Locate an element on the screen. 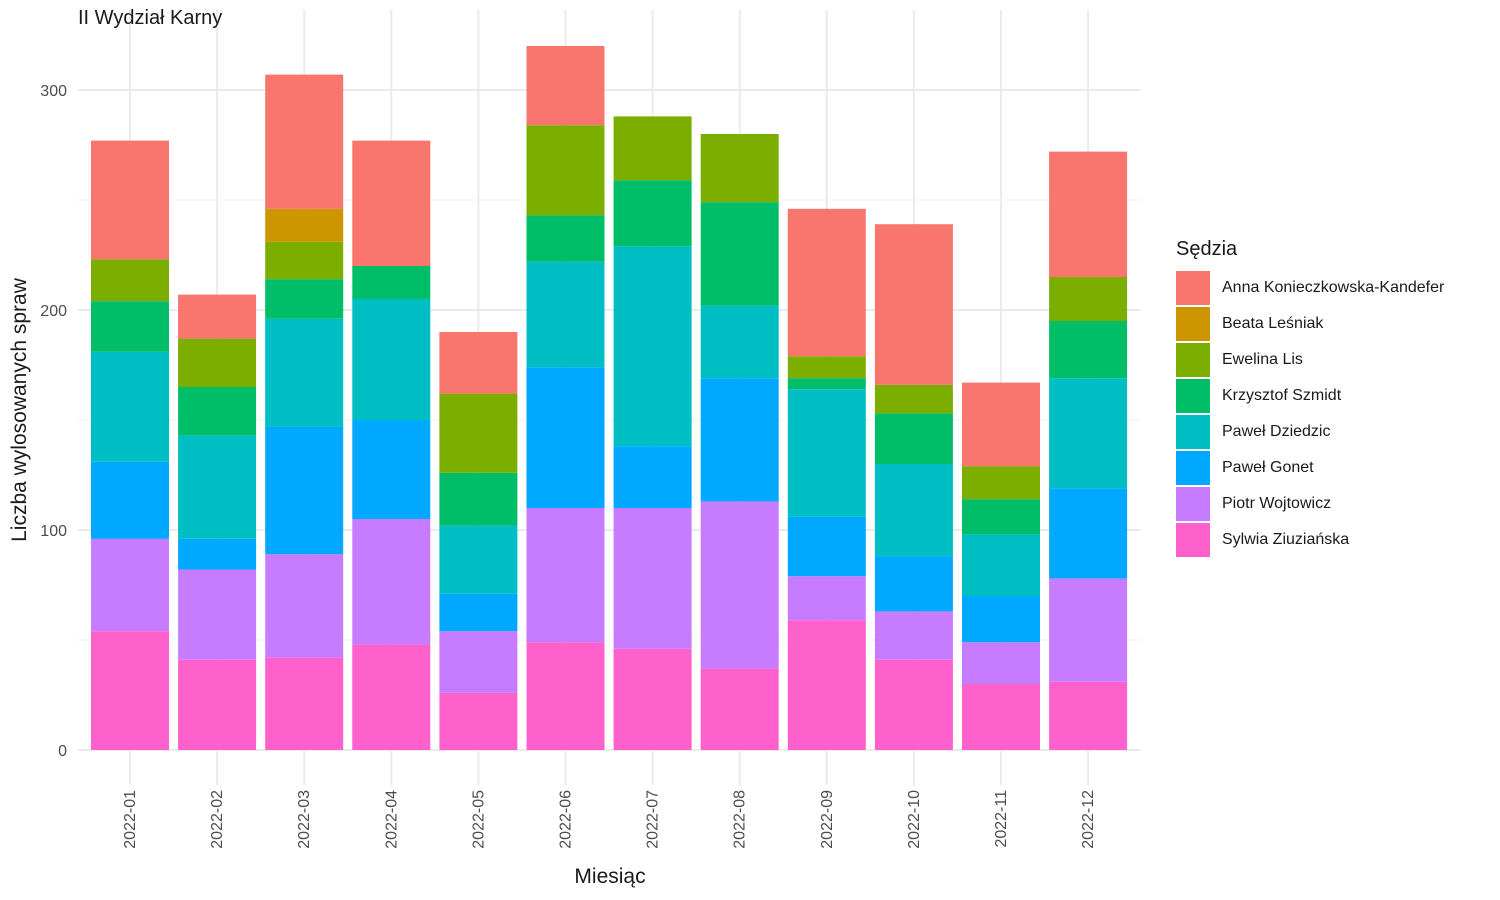  x-tick-label: 2022-07 is located at coordinates (653, 819).